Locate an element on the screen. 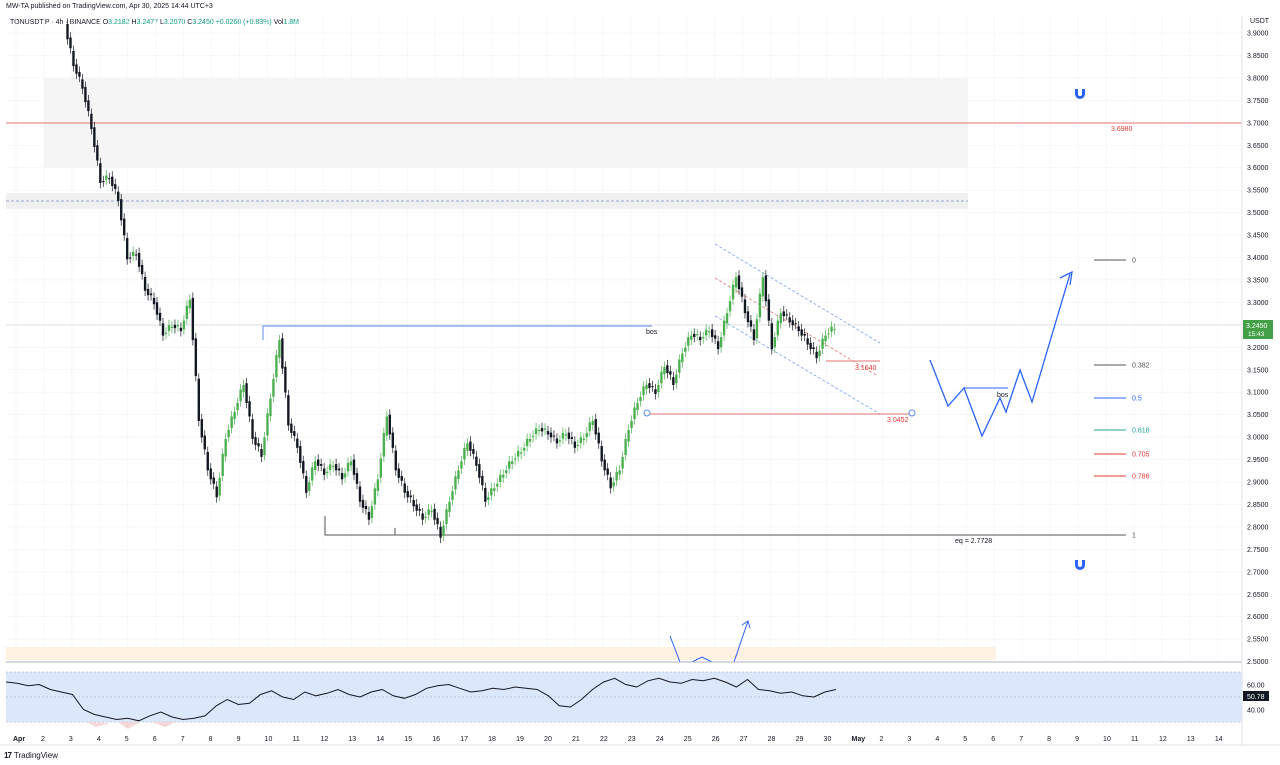 The height and width of the screenshot is (765, 1280). volume-value: 1.8M is located at coordinates (291, 22).